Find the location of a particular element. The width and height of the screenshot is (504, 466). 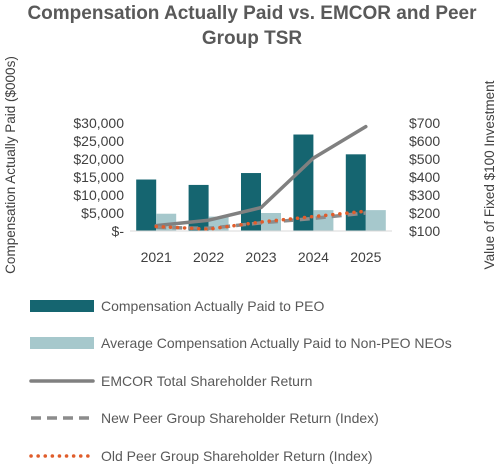

x-tick-label: 2023 is located at coordinates (260, 257).